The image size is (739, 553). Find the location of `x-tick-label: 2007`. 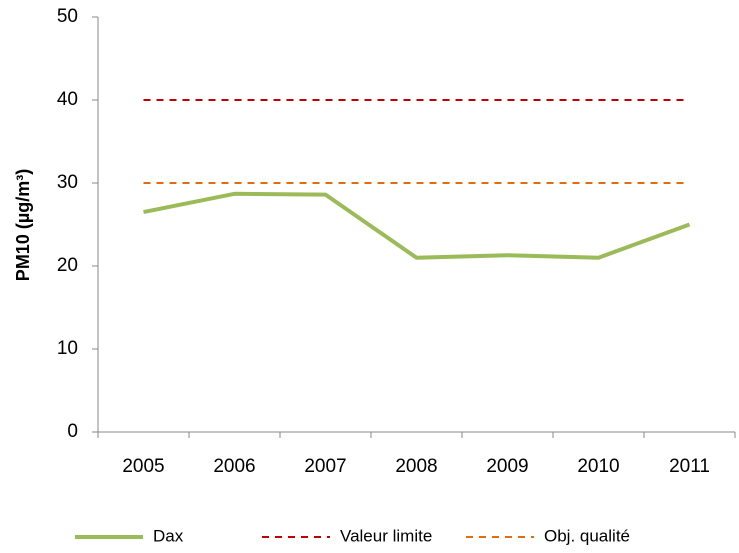

x-tick-label: 2007 is located at coordinates (325, 466).